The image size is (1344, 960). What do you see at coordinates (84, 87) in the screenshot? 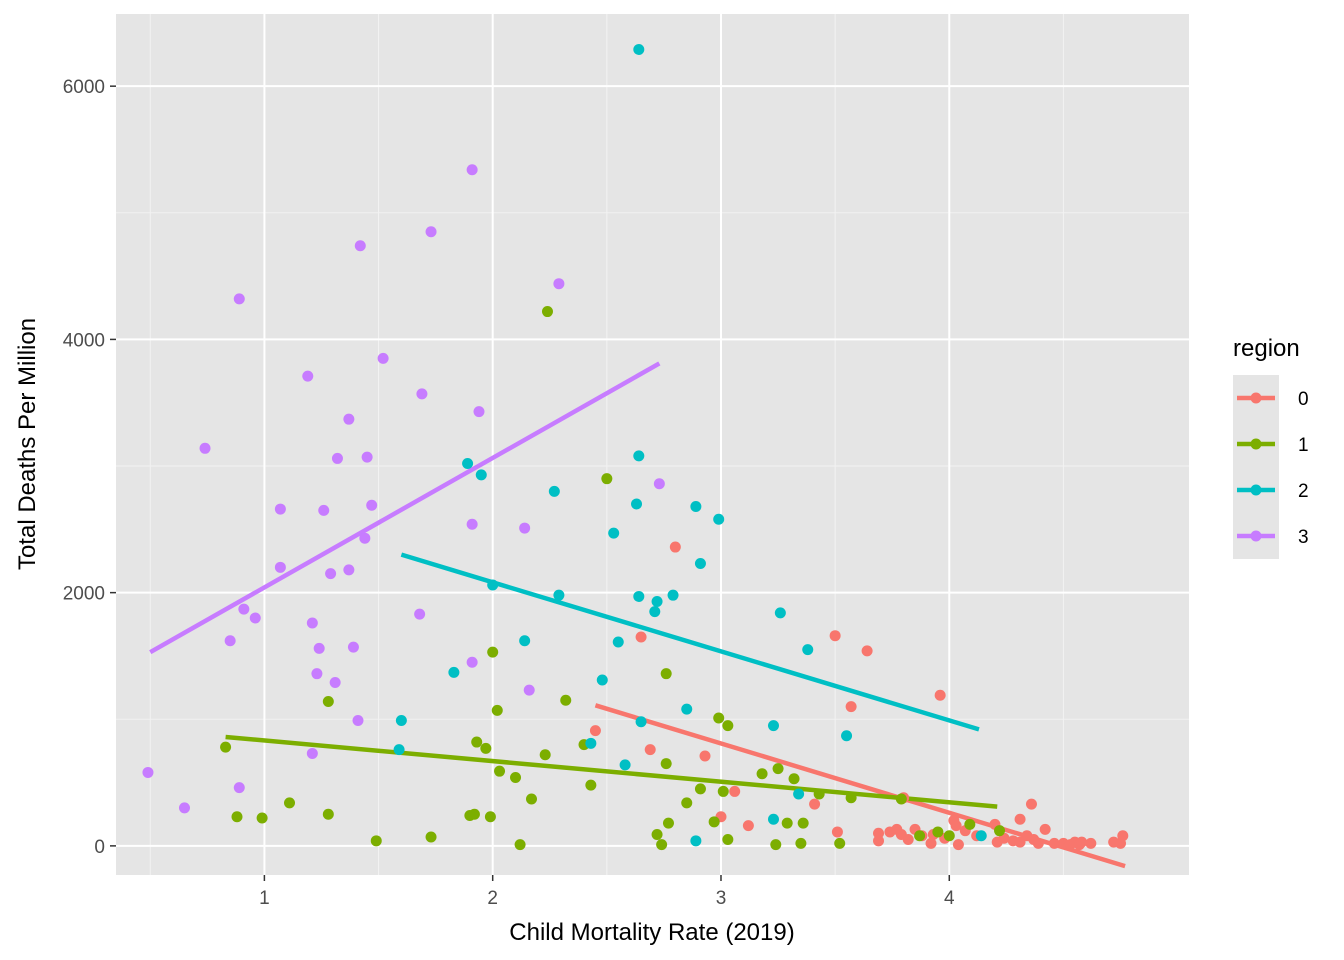
I see `y-tick-label: 6000` at bounding box center [84, 87].